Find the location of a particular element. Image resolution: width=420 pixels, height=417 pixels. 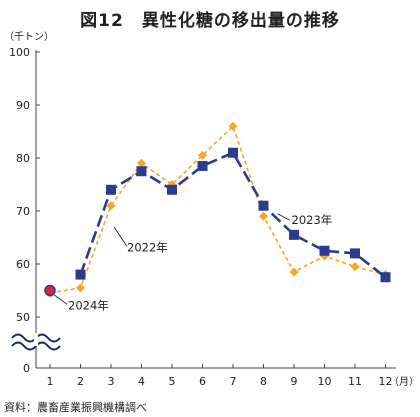

y-tick-label: 100 is located at coordinates (19, 52).